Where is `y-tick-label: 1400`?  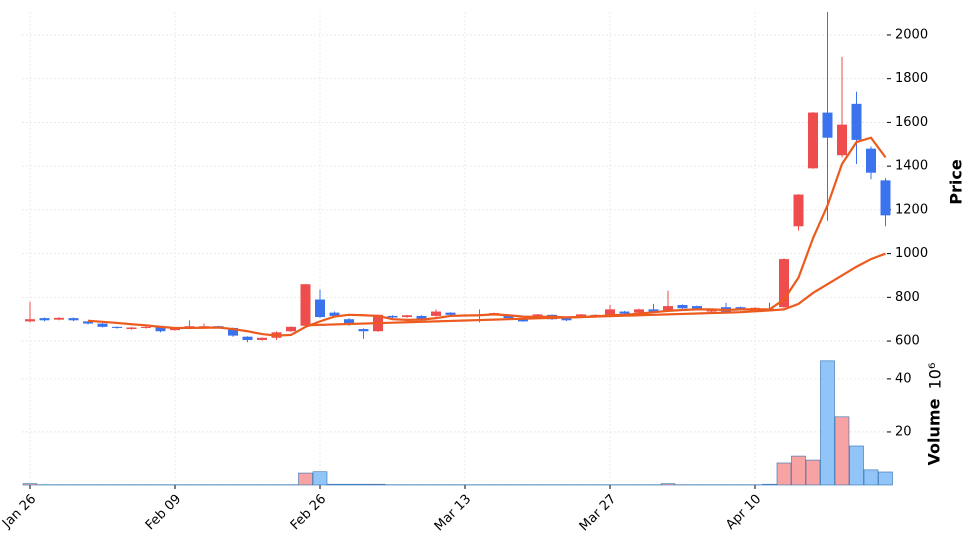 y-tick-label: 1400 is located at coordinates (911, 166).